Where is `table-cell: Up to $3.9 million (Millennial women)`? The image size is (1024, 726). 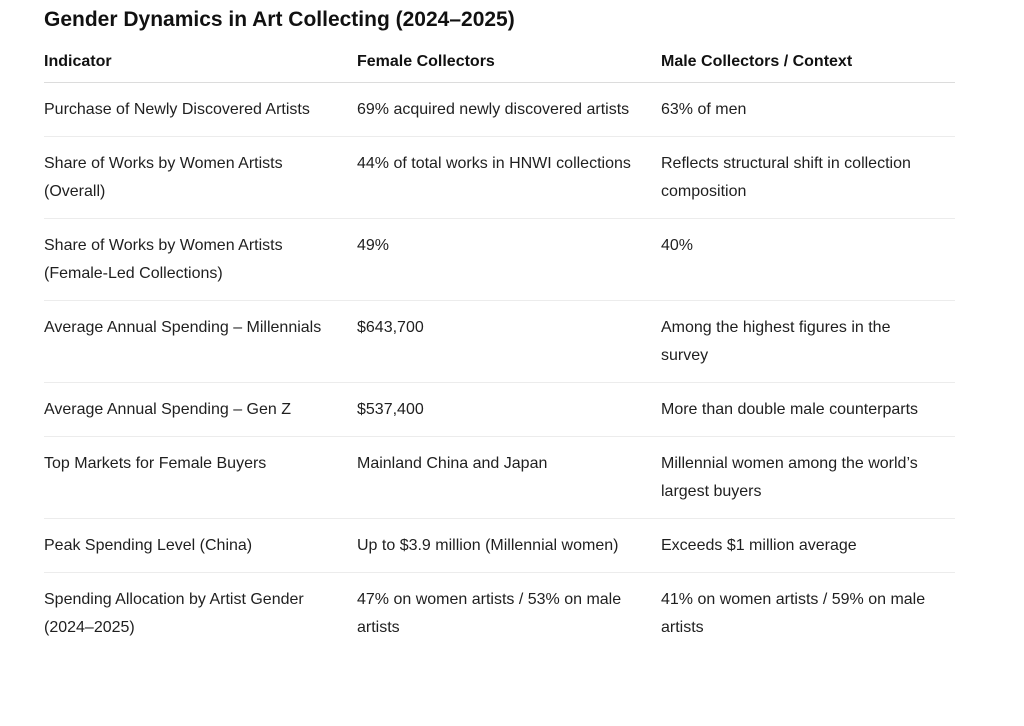 table-cell: Up to $3.9 million (Millennial women) is located at coordinates (509, 545).